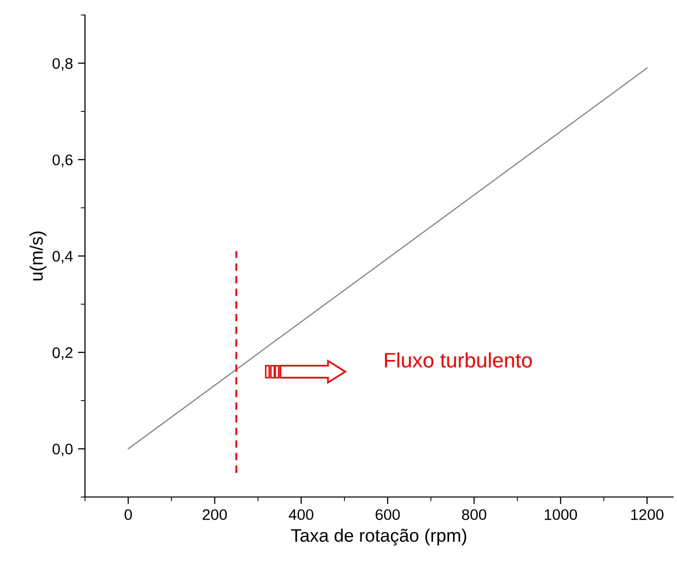 This screenshot has width=677, height=571. I want to click on annotation: Fluxo turbulento, so click(458, 360).